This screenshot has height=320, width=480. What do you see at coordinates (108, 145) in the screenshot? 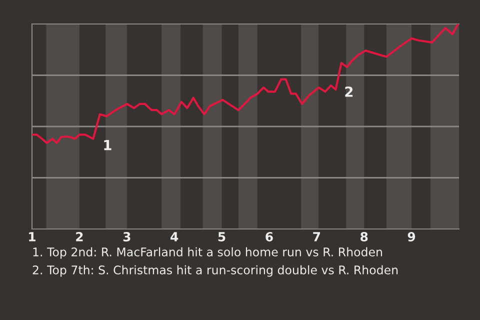
I see `annotation: 1` at bounding box center [108, 145].